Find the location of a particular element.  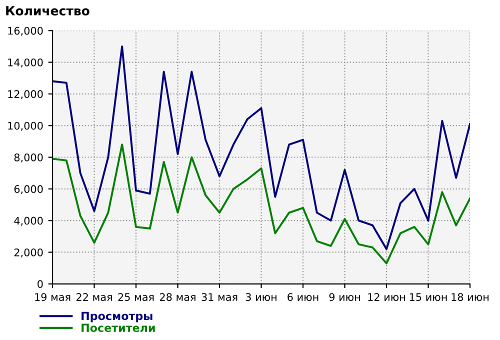

x-tick-label: 3 июн is located at coordinates (261, 297).